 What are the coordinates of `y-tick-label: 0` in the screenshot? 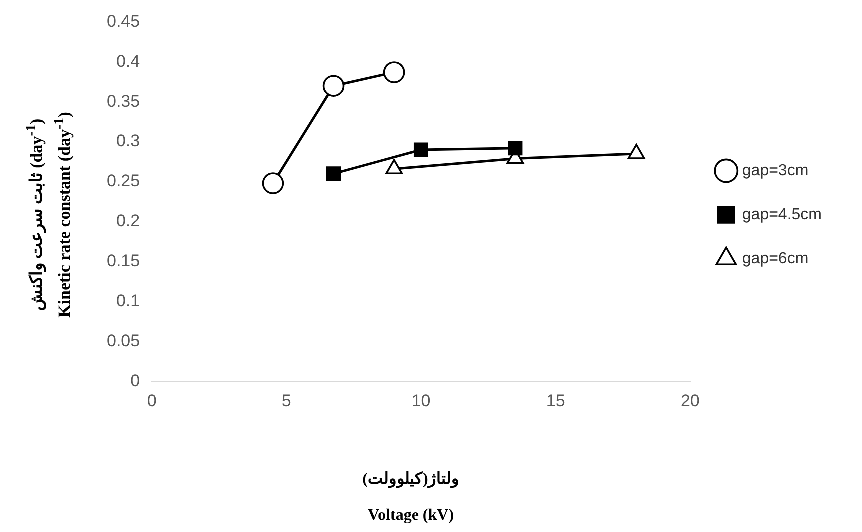 It's located at (135, 380).